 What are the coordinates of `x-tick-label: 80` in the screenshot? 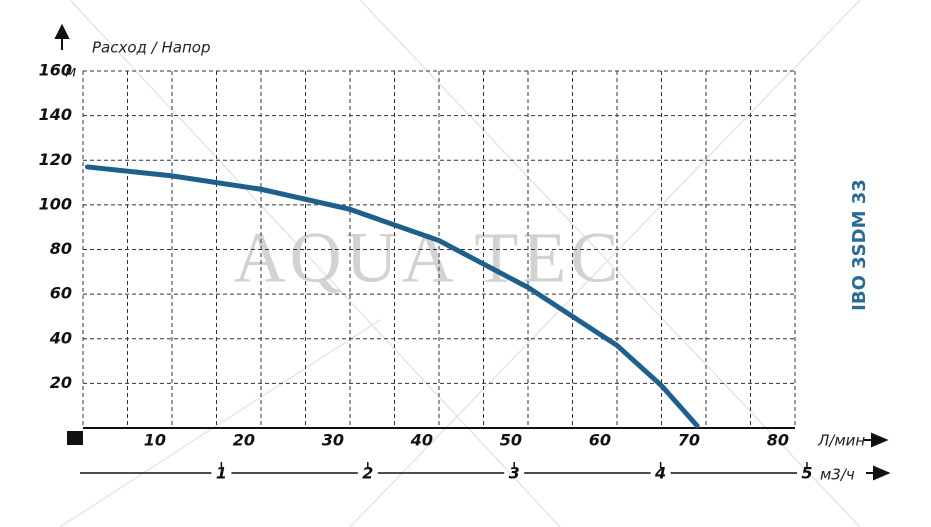 It's located at (778, 440).